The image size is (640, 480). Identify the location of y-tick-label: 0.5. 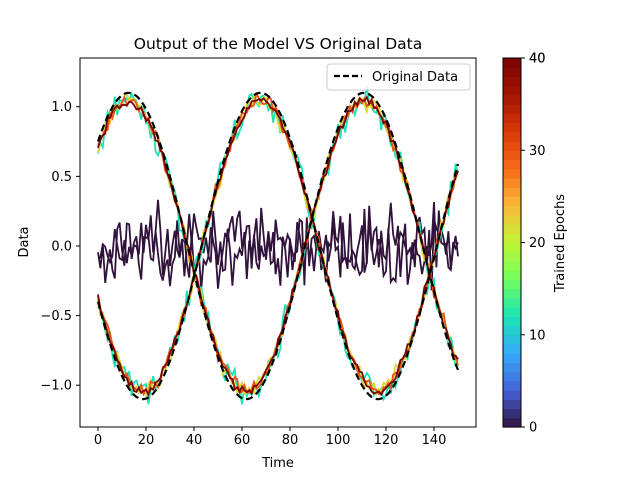
(61, 177).